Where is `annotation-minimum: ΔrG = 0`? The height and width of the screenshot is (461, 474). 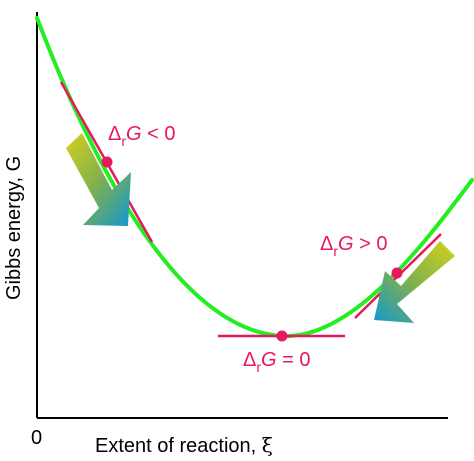 annotation-minimum: ΔrG = 0 is located at coordinates (277, 362).